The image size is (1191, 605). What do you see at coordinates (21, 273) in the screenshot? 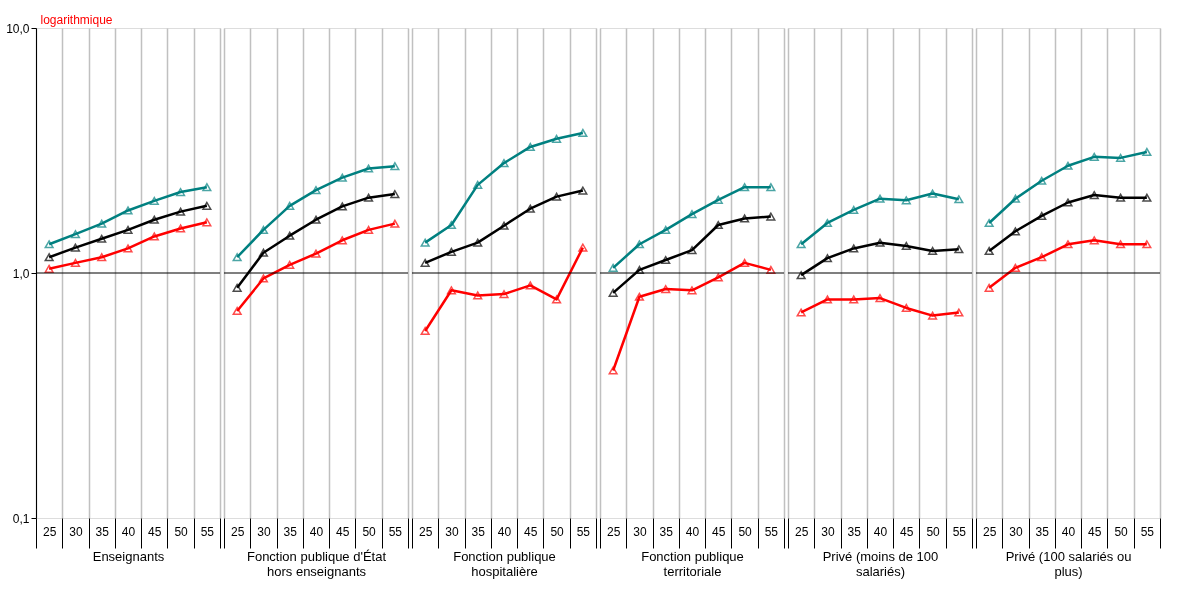
I see `y-tick-label: 1,0` at bounding box center [21, 273].